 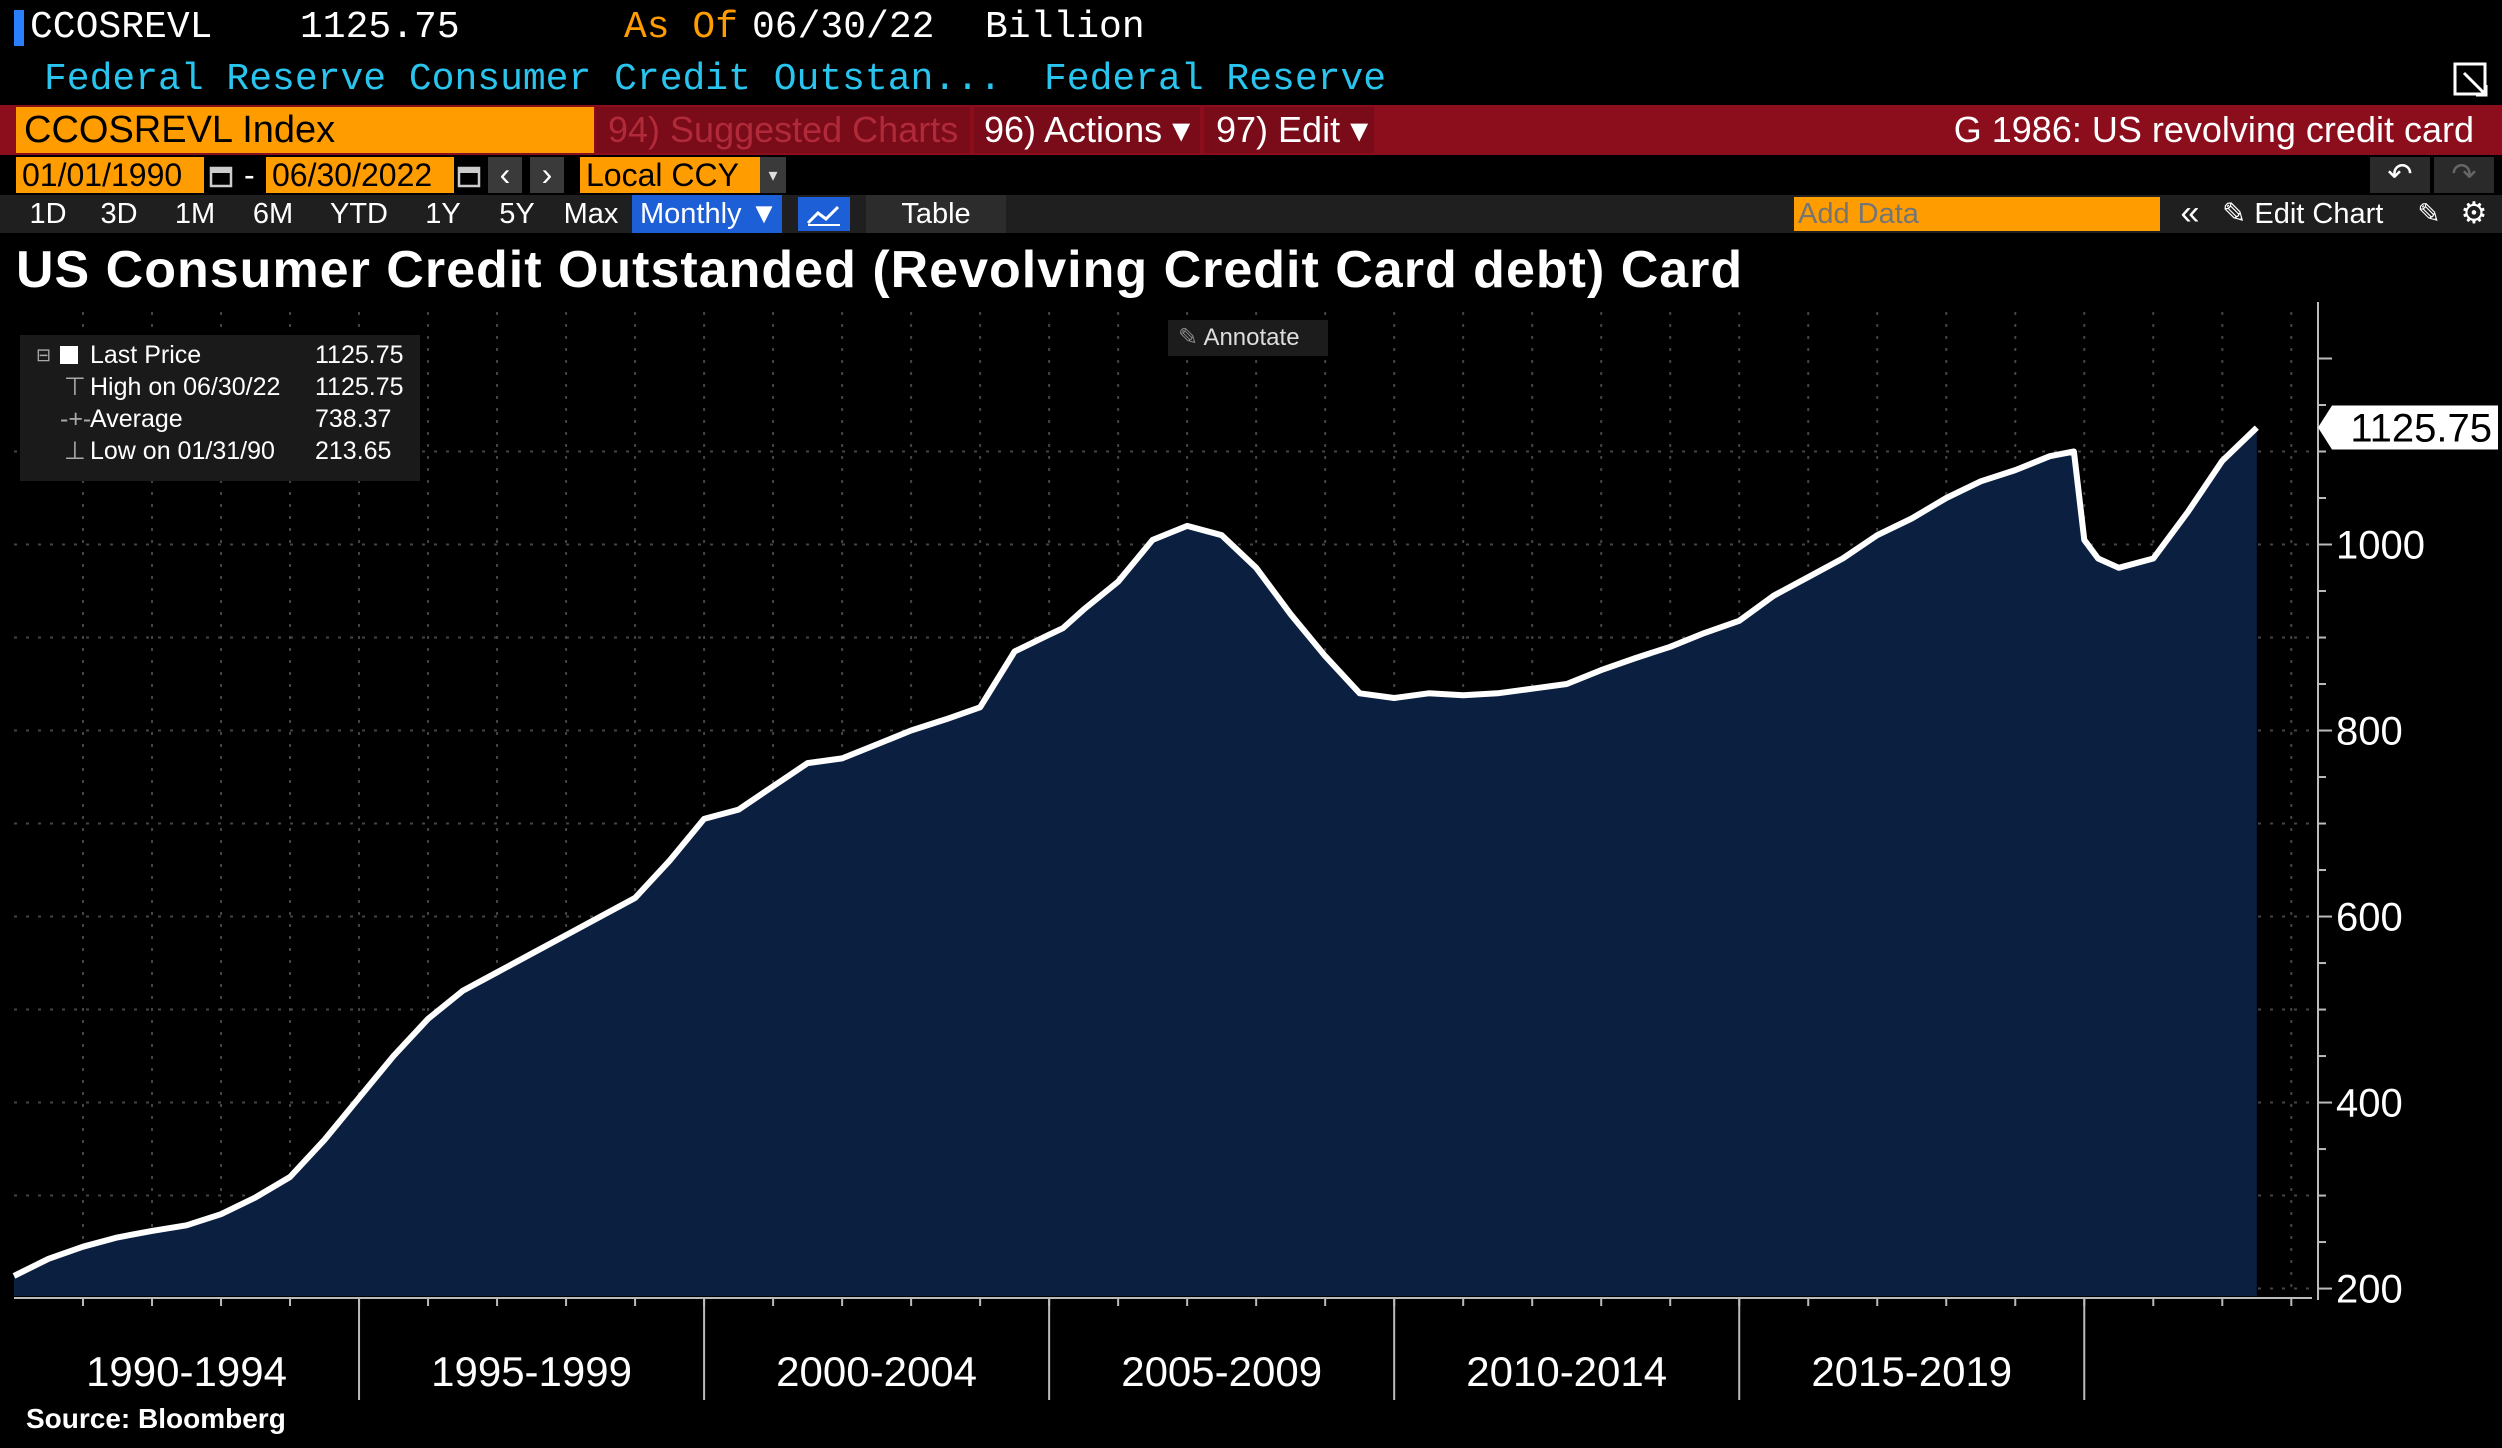 What do you see at coordinates (2474, 213) in the screenshot?
I see `settings-gear-icon: ⚙` at bounding box center [2474, 213].